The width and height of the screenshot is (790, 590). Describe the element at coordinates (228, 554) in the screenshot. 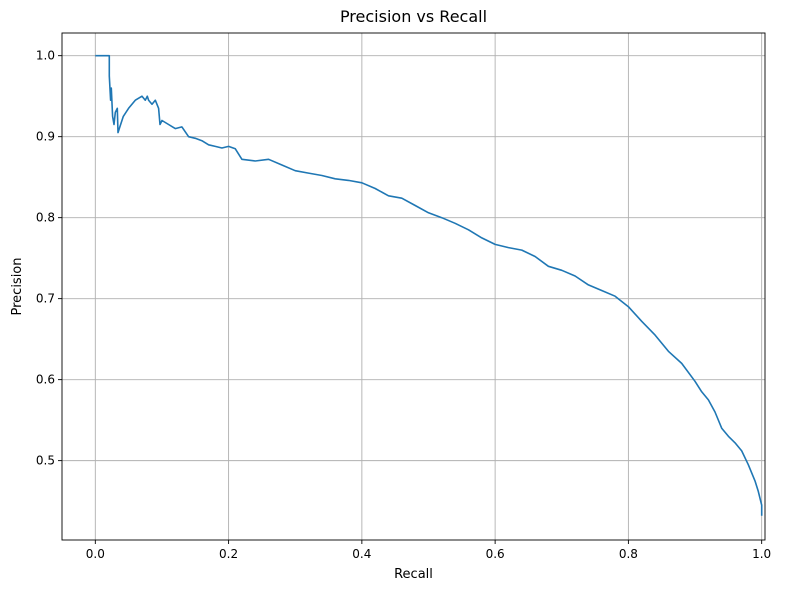

I see `x-tick-label: 0.2` at that location.